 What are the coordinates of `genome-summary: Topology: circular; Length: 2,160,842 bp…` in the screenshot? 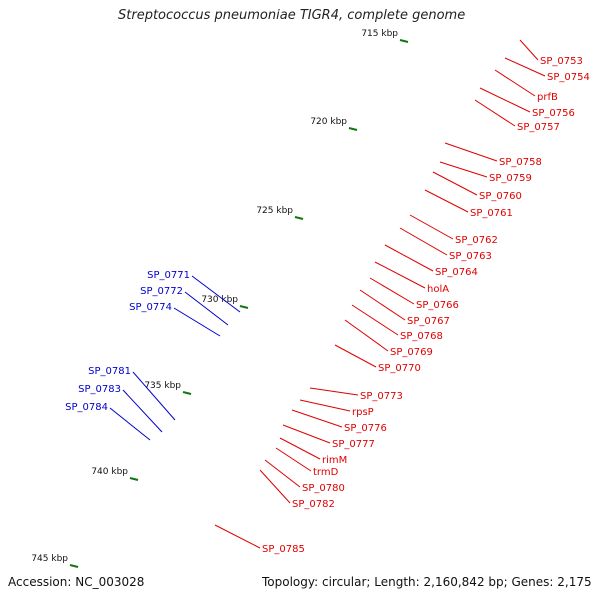 It's located at (427, 582).